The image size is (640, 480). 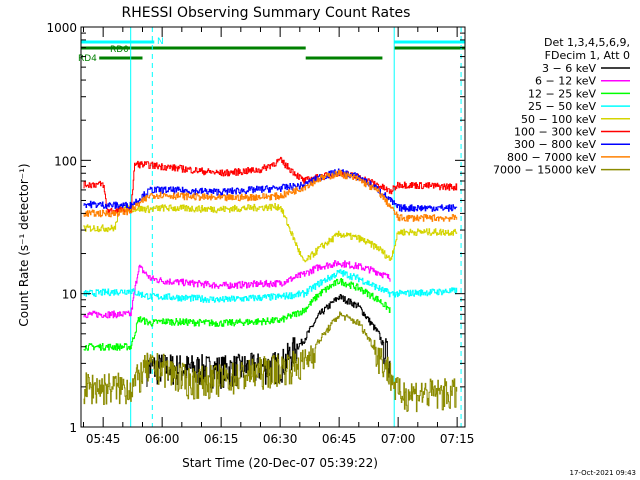 I want to click on legend-entry-label: 50 − 100 keV, so click(x=558, y=119).